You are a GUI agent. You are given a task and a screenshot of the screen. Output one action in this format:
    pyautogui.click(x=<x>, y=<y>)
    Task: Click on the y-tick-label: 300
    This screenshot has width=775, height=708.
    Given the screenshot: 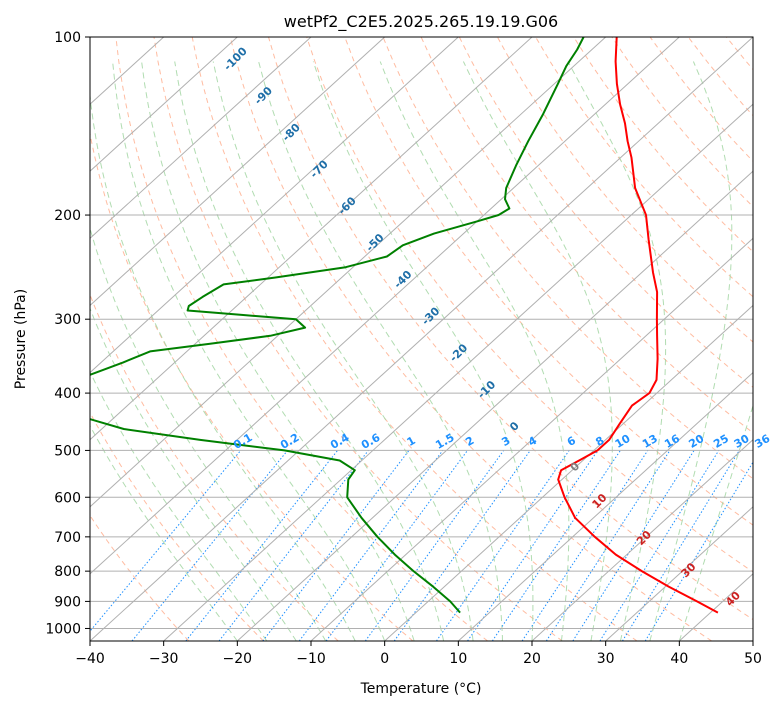 What is the action you would take?
    pyautogui.click(x=67, y=320)
    